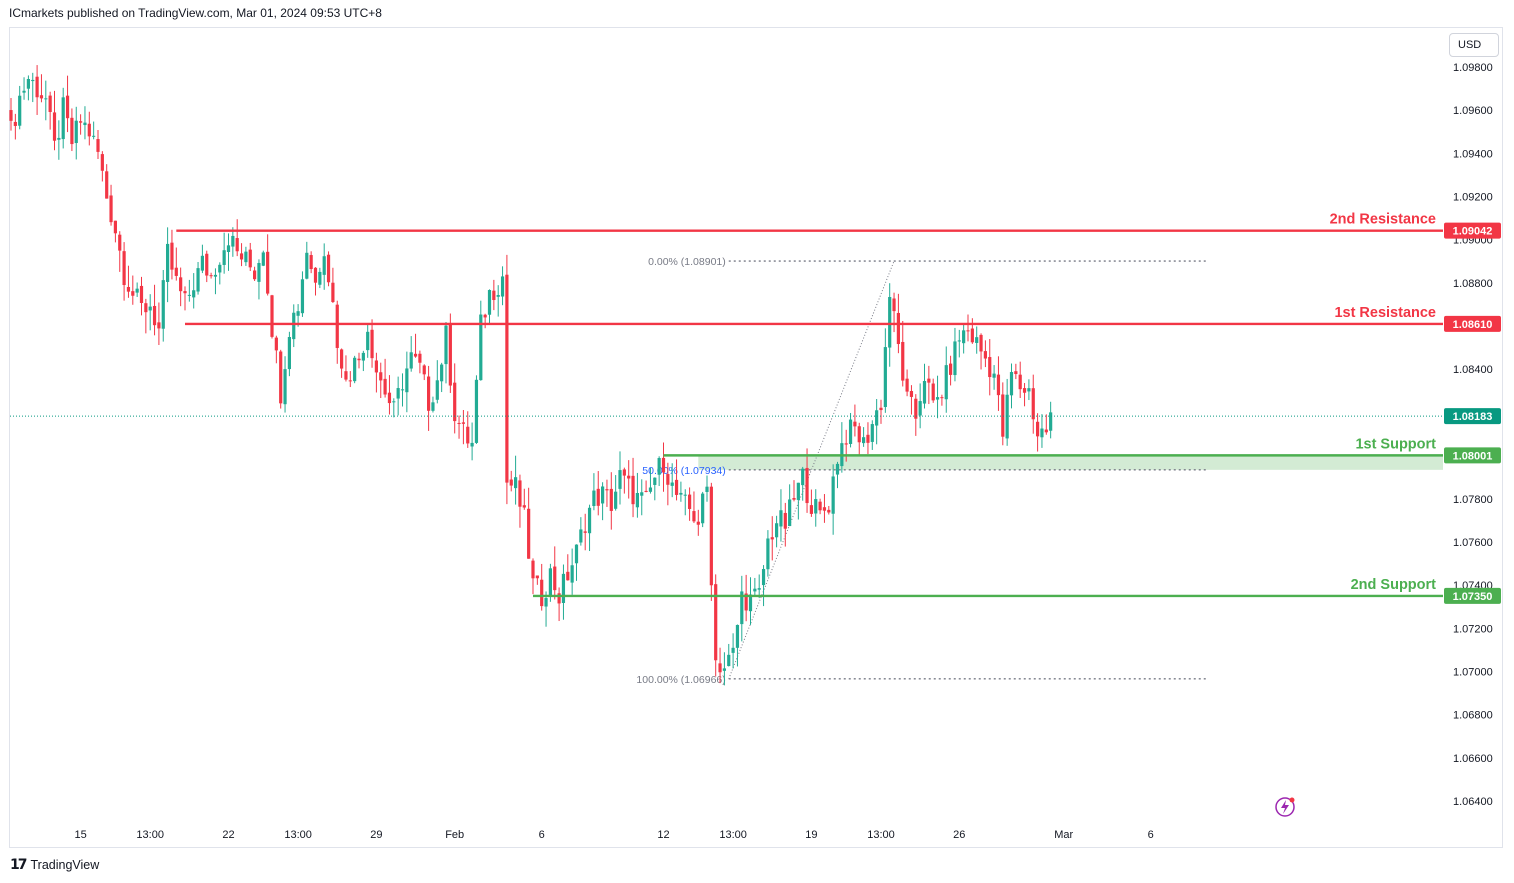  What do you see at coordinates (19, 865) in the screenshot?
I see `tradingview-logo-icon: 17` at bounding box center [19, 865].